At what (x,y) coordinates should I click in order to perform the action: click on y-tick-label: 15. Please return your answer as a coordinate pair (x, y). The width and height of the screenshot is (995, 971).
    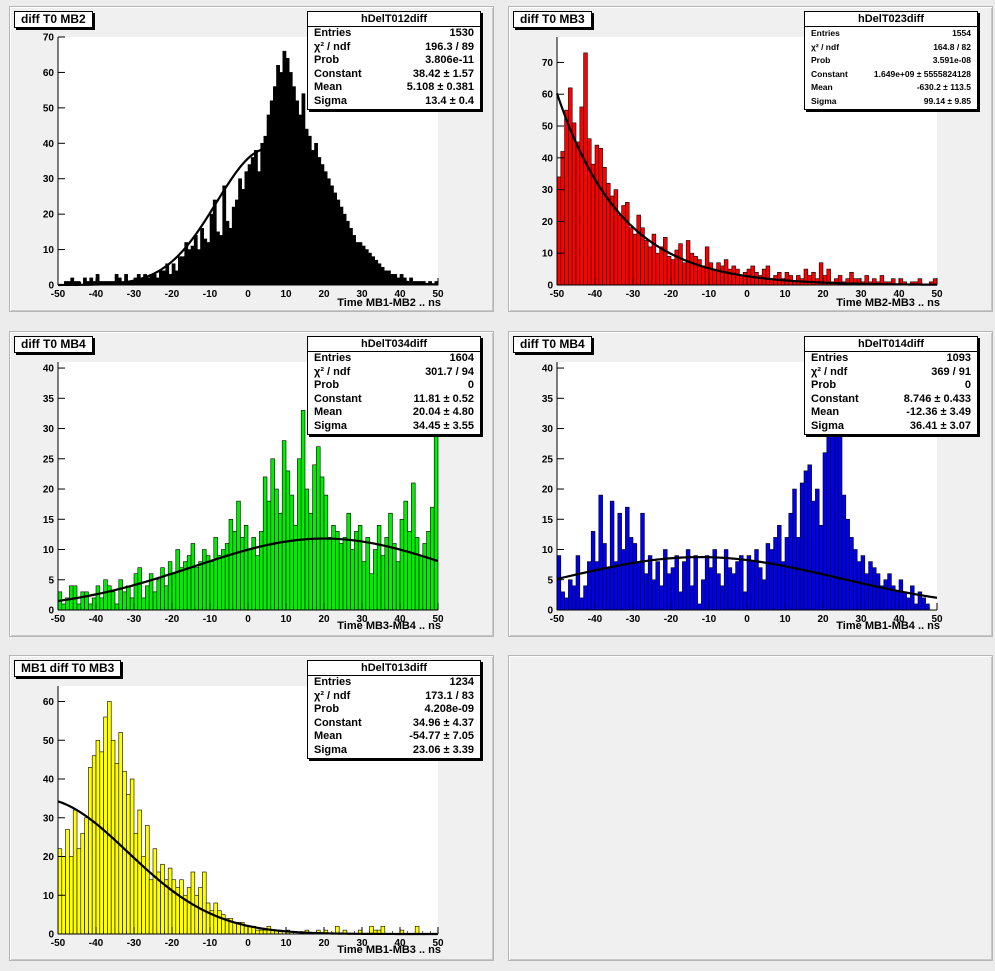
    Looking at the image, I should click on (548, 520).